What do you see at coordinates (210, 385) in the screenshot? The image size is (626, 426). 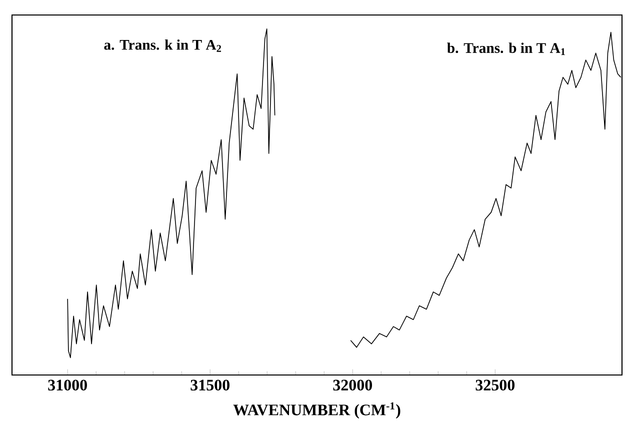 I see `x-tick-label: 31500` at bounding box center [210, 385].